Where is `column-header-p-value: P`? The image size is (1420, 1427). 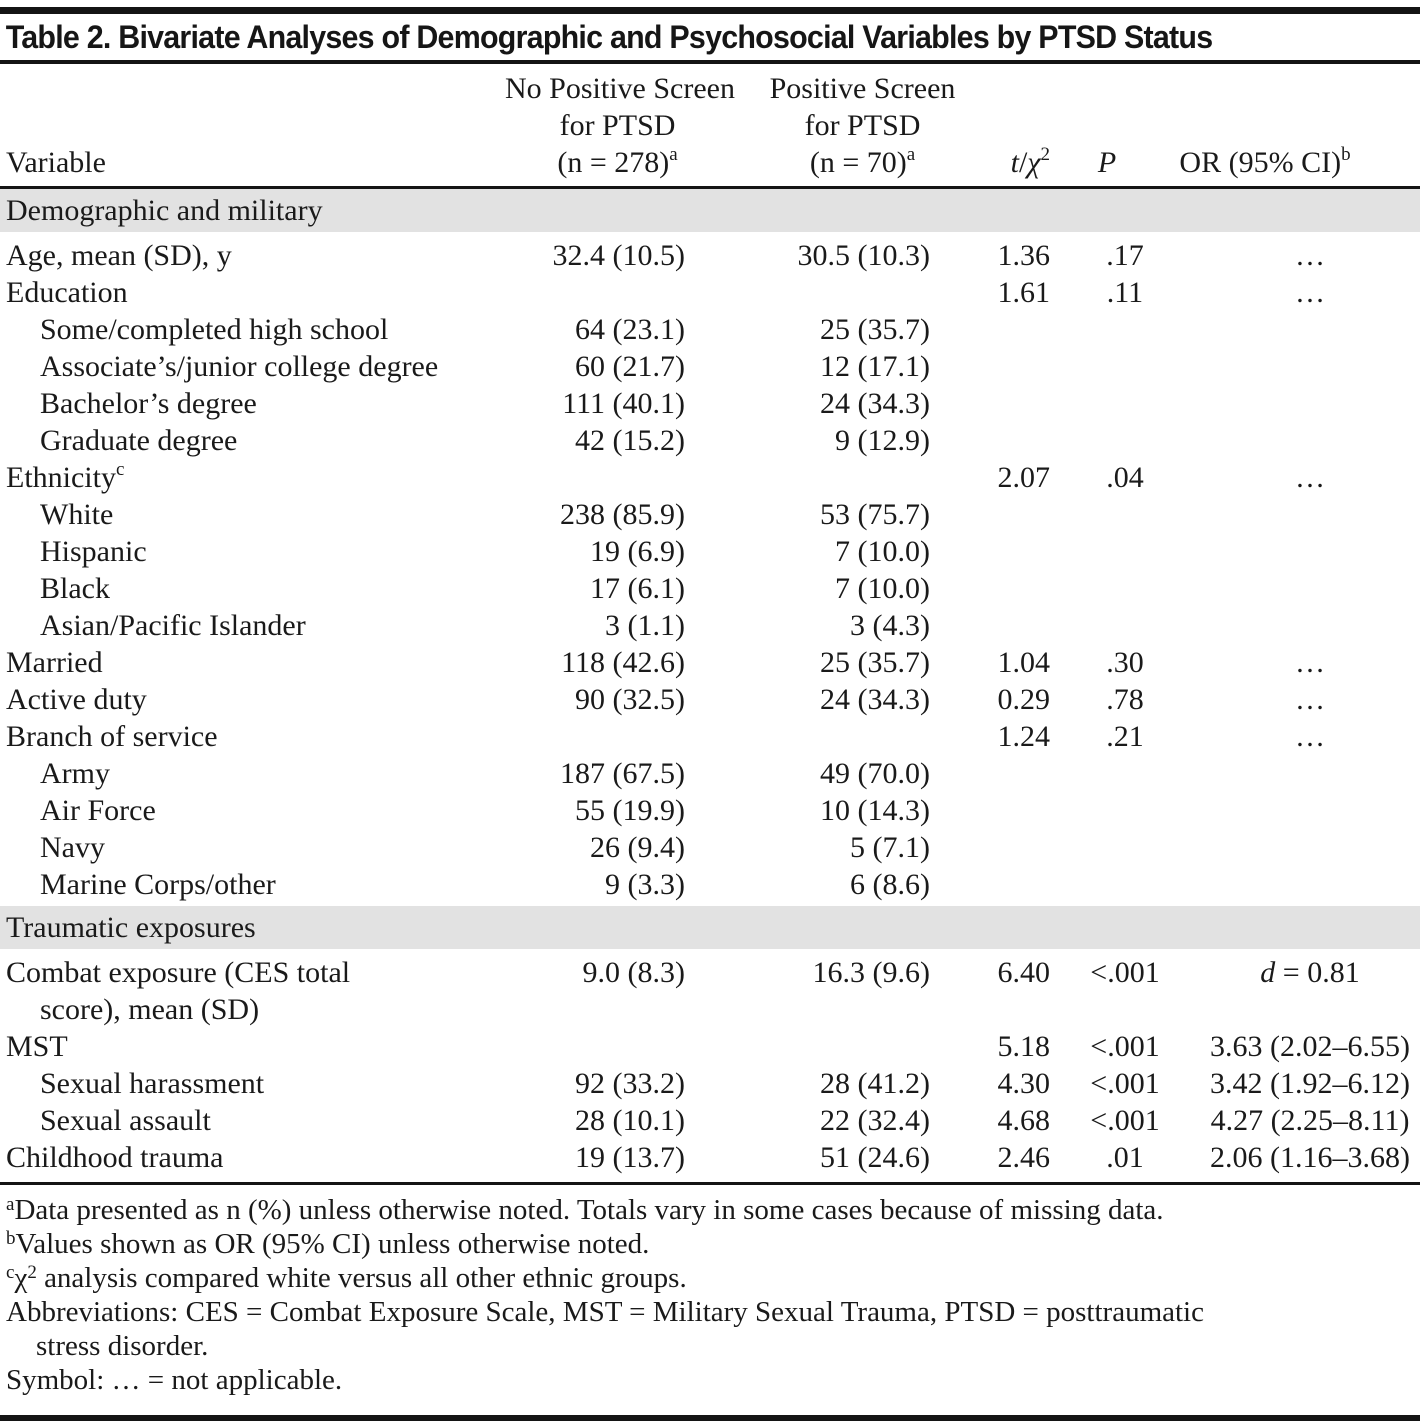
column-header-p-value: P is located at coordinates (1125, 126).